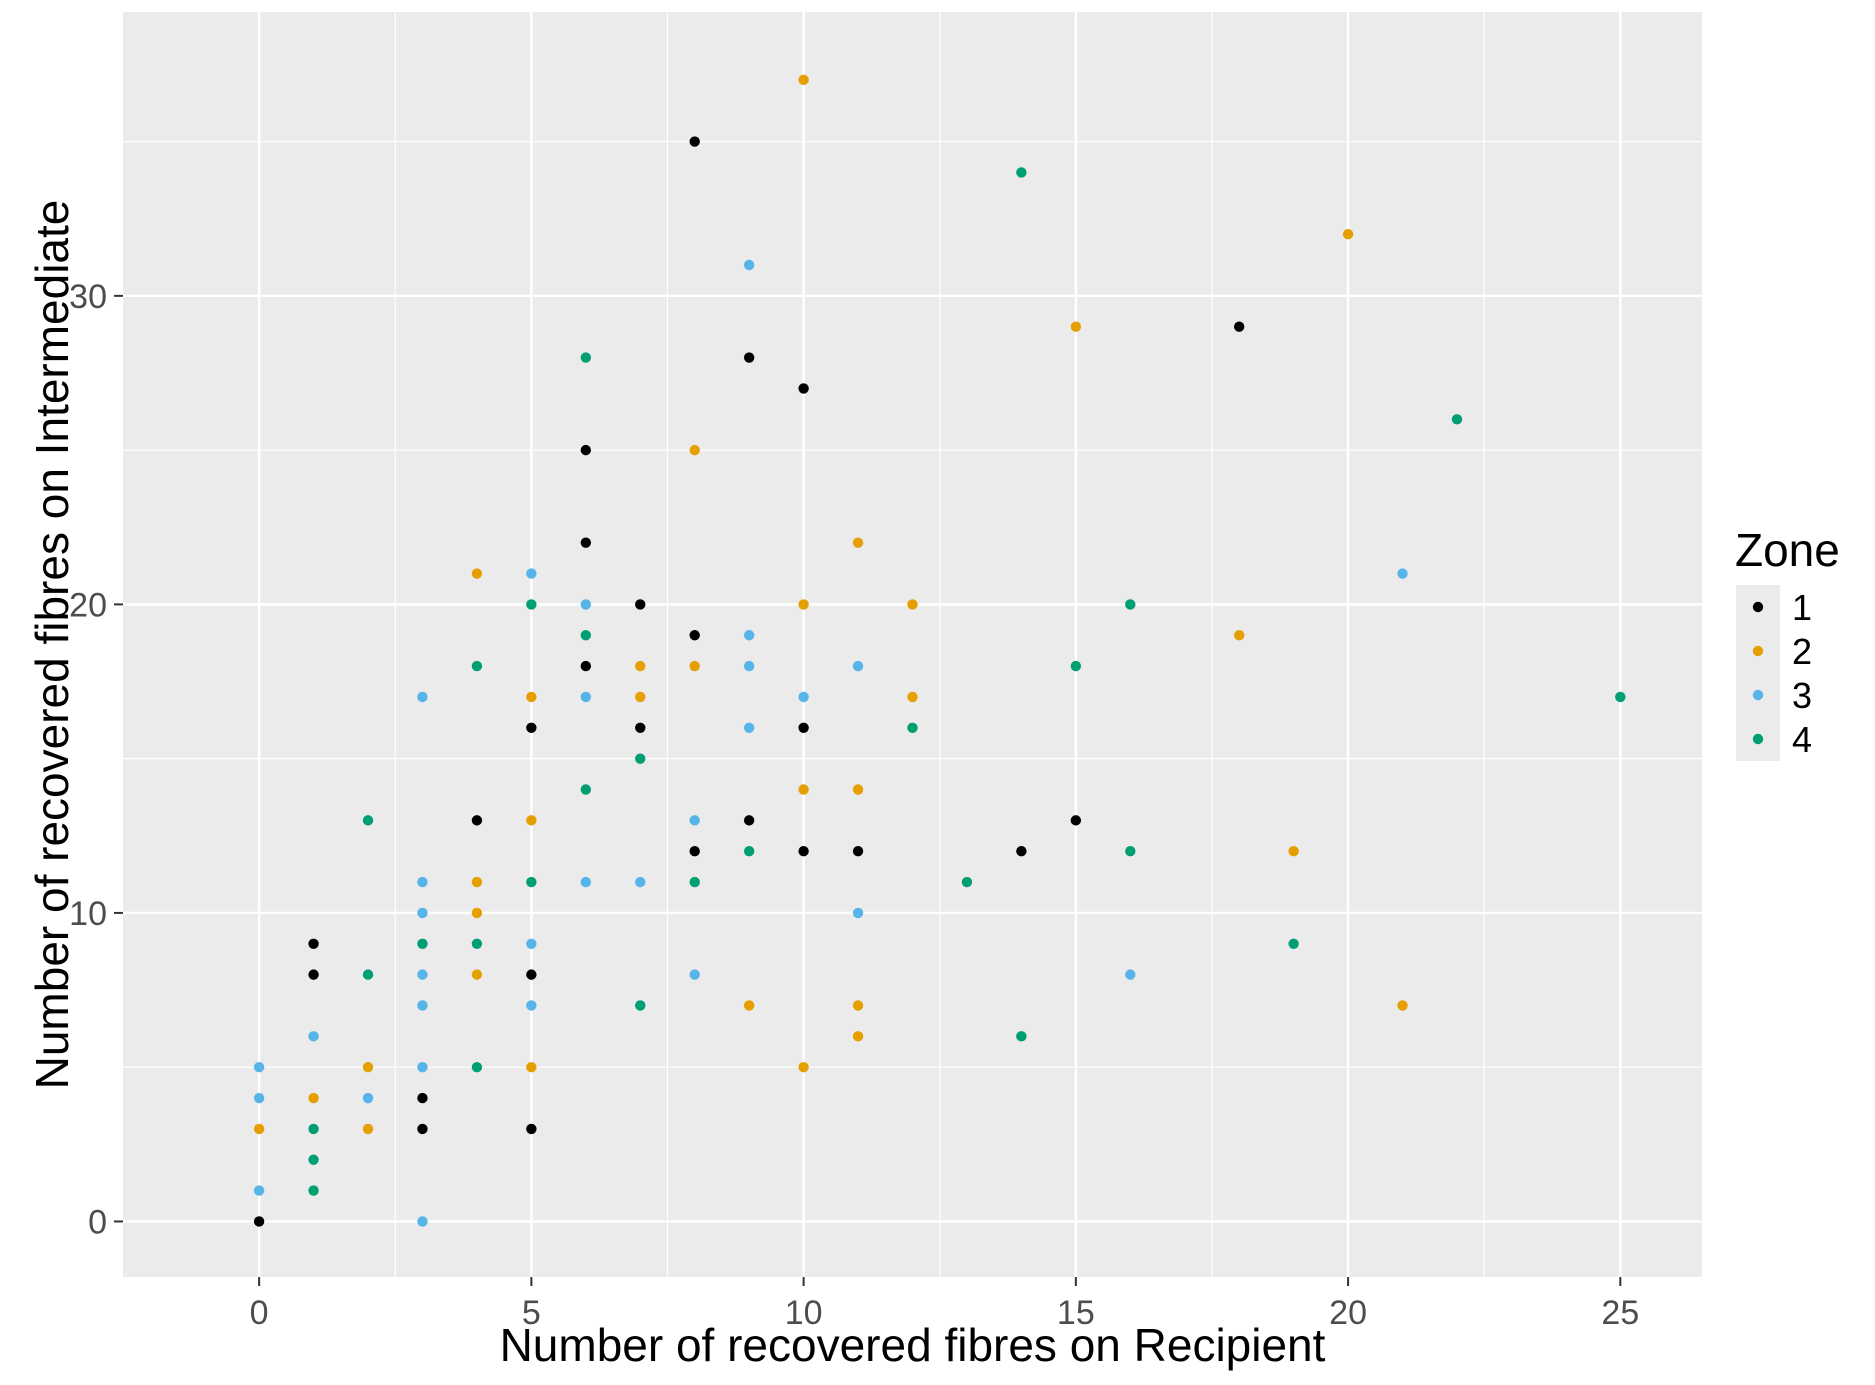  I want to click on x-tick-label: 20, so click(1348, 1313).